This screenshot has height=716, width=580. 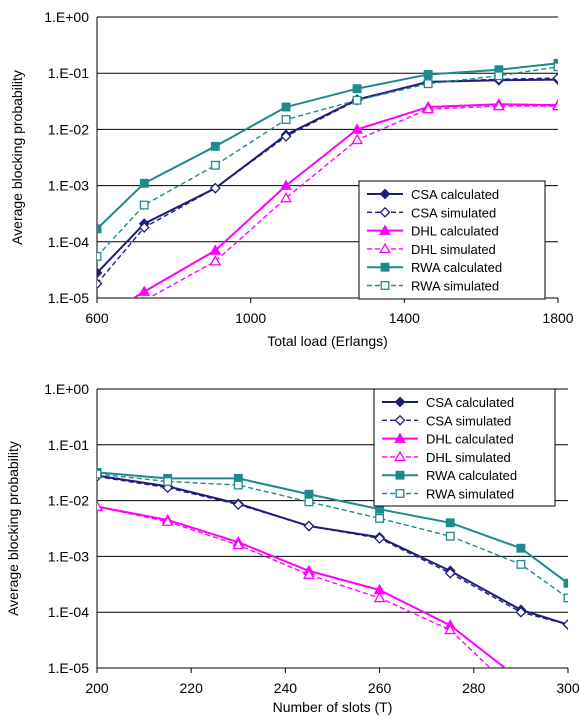 What do you see at coordinates (446, 457) in the screenshot?
I see `legend-item: DHL simulated` at bounding box center [446, 457].